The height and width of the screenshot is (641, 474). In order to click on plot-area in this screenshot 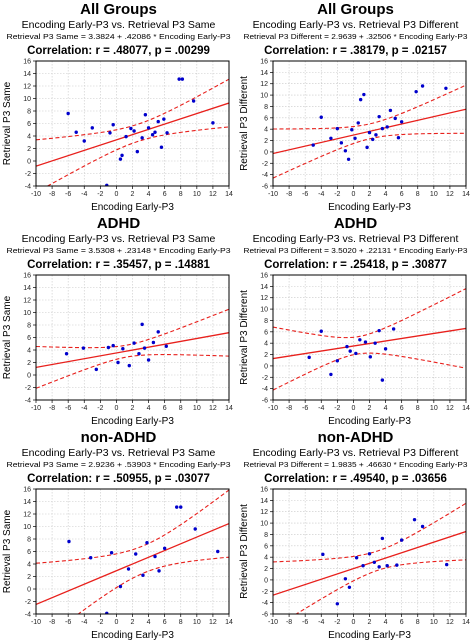, I will do `click(369, 123)`.